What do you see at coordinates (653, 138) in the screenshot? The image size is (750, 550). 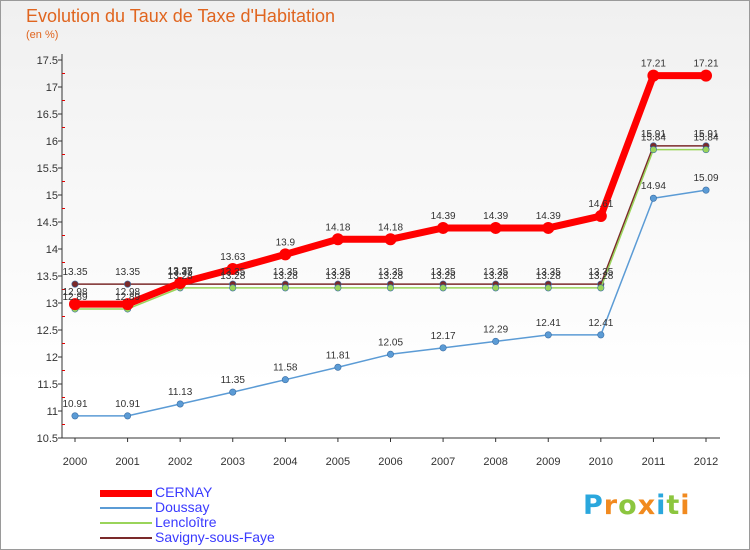 I see `data-label: 15.84` at bounding box center [653, 138].